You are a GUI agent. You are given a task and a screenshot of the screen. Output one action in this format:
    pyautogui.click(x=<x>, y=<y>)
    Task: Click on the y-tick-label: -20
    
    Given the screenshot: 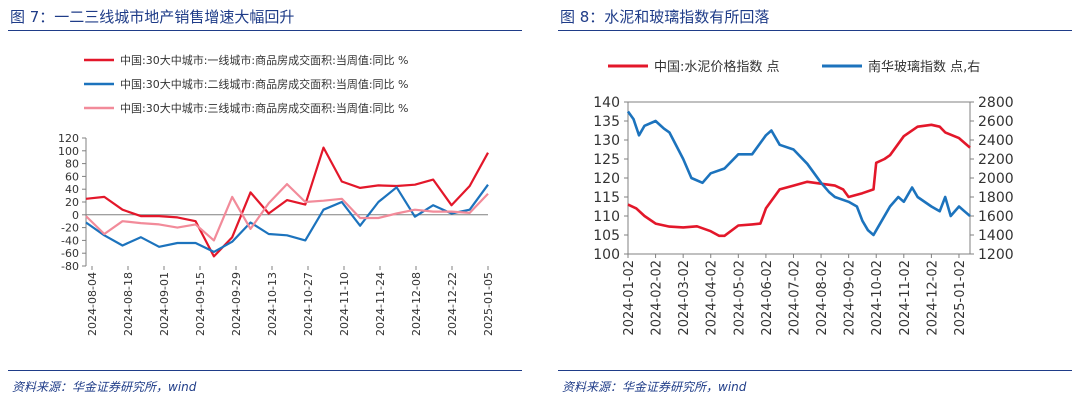 What is the action you would take?
    pyautogui.click(x=70, y=228)
    